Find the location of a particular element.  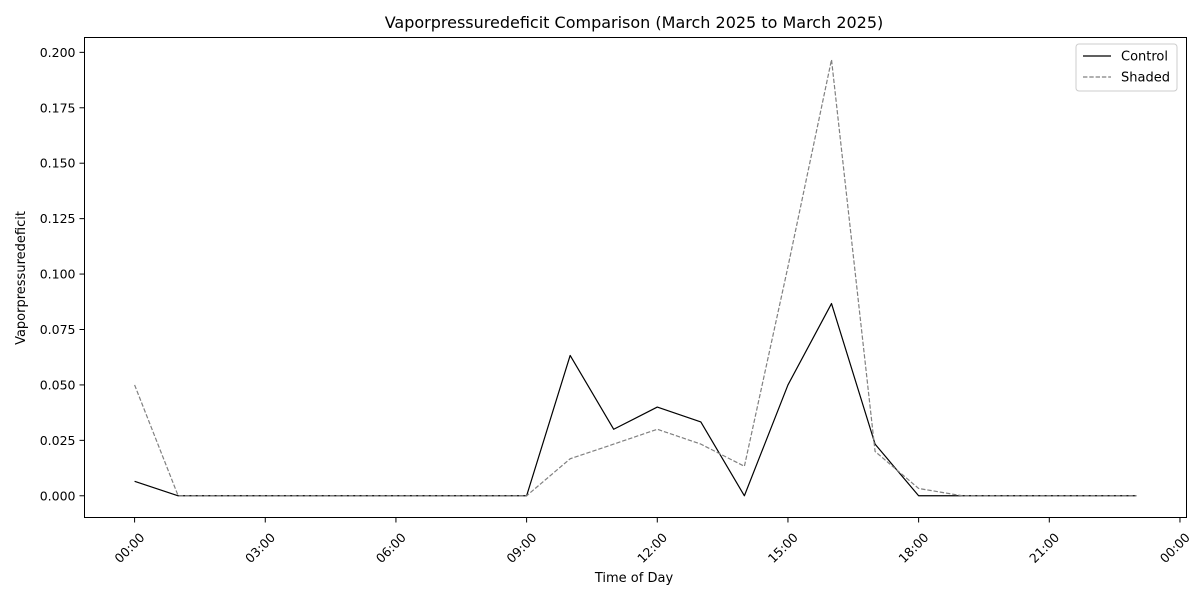

y-tick-label: 0.175 is located at coordinates (58, 107).